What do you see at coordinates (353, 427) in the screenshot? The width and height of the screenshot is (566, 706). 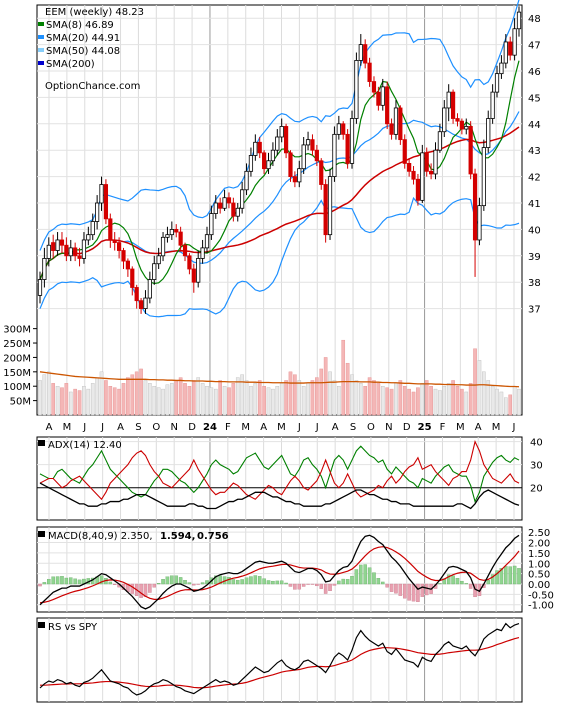 I see `x-axis-label: S` at bounding box center [353, 427].